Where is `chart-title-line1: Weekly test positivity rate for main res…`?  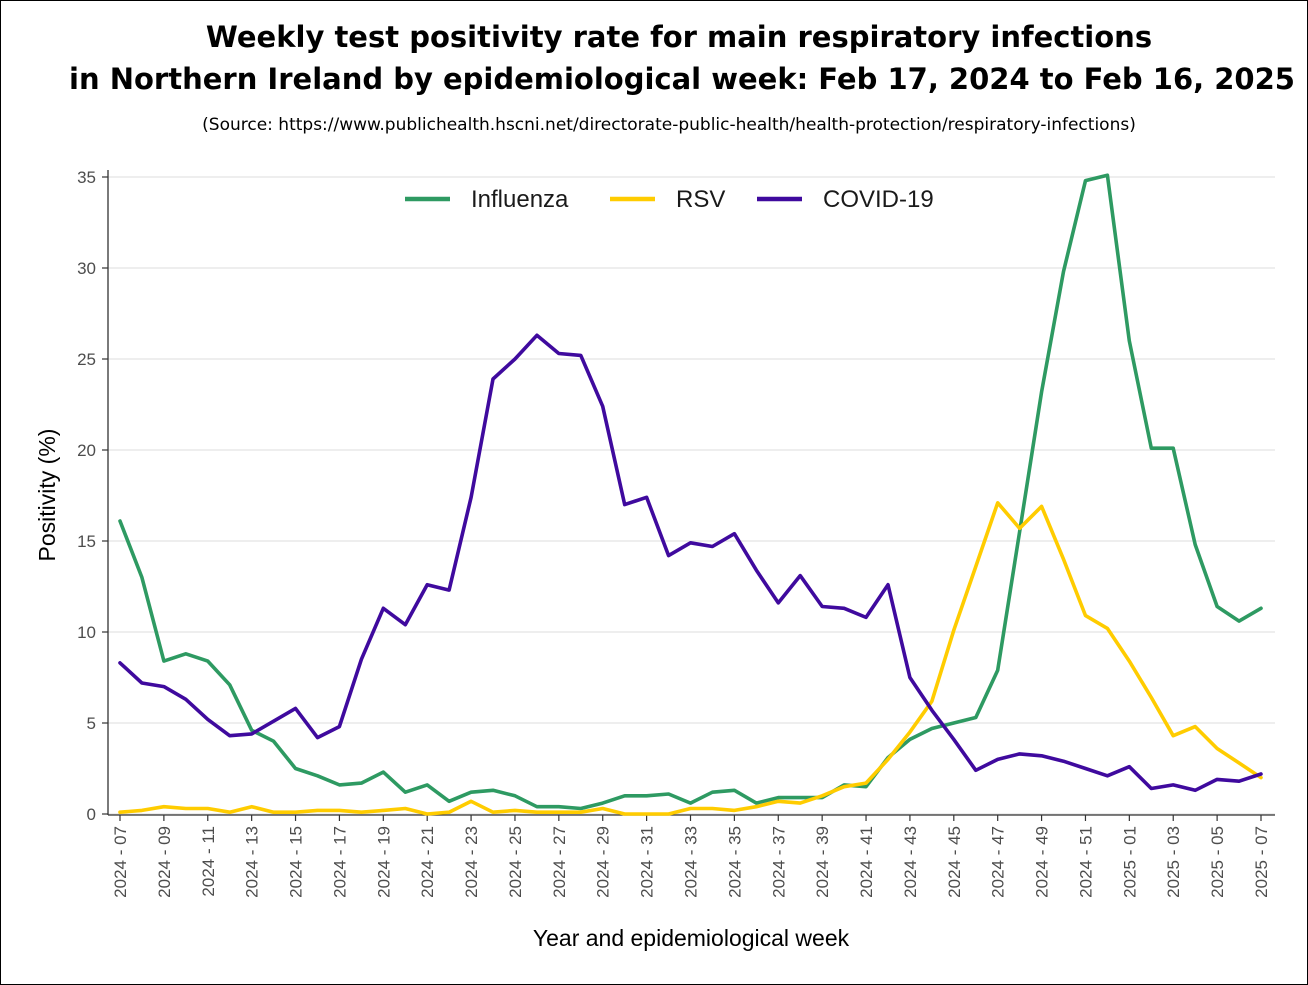 chart-title-line1: Weekly test positivity rate for main res… is located at coordinates (679, 37).